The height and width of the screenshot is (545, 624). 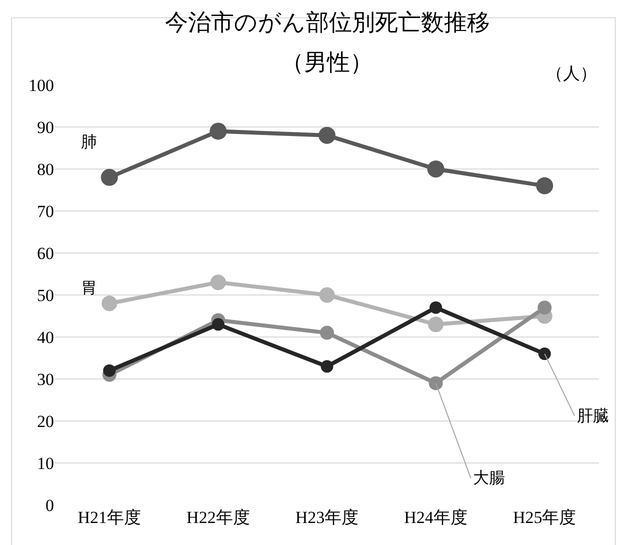 I want to click on series-label: 肺, so click(x=89, y=142).